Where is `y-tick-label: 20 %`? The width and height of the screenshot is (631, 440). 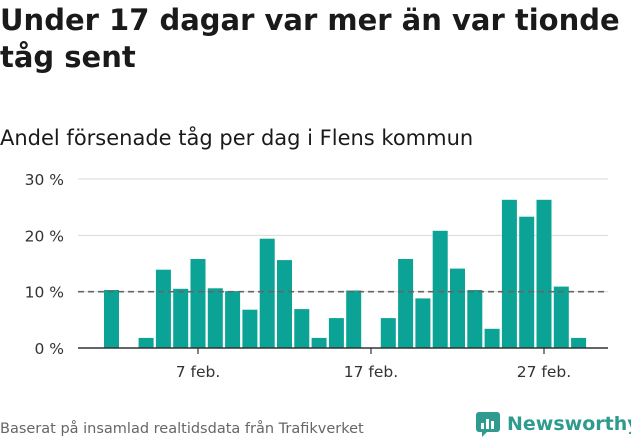 y-tick-label: 20 % is located at coordinates (44, 236).